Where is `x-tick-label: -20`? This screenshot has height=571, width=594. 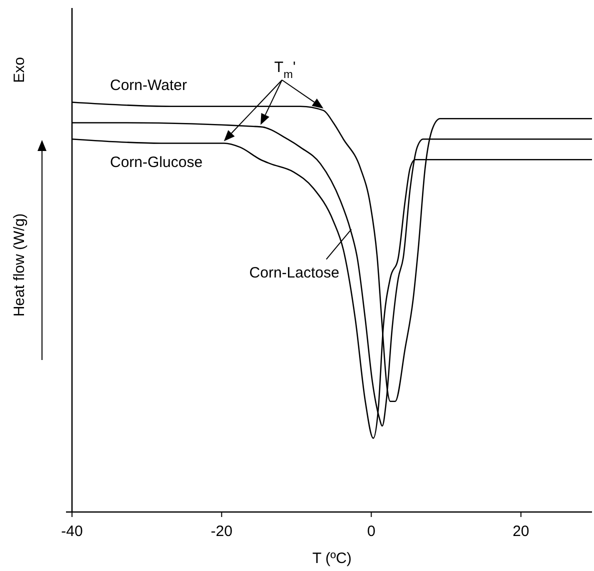
x-tick-label: -20 is located at coordinates (221, 531).